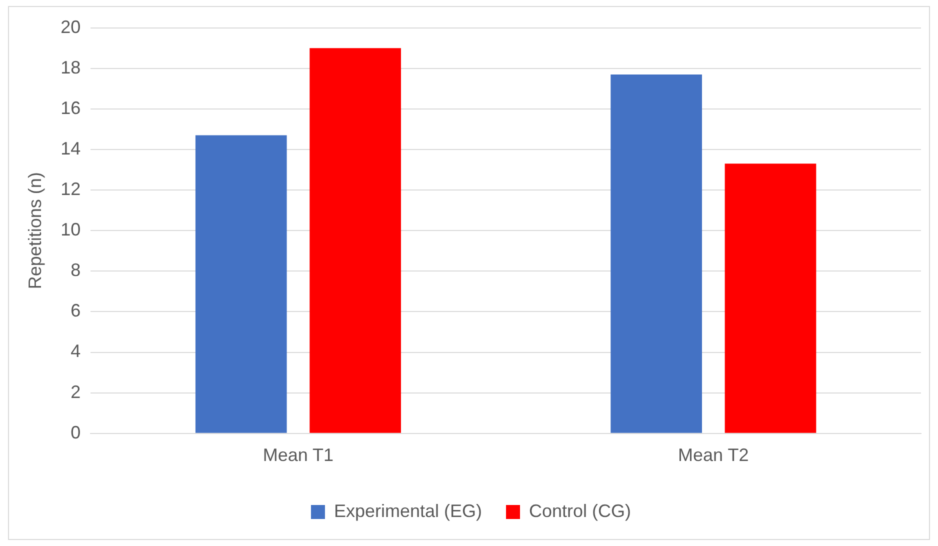 The width and height of the screenshot is (938, 546). Describe the element at coordinates (580, 510) in the screenshot. I see `legend-label: Control (CG)` at that location.